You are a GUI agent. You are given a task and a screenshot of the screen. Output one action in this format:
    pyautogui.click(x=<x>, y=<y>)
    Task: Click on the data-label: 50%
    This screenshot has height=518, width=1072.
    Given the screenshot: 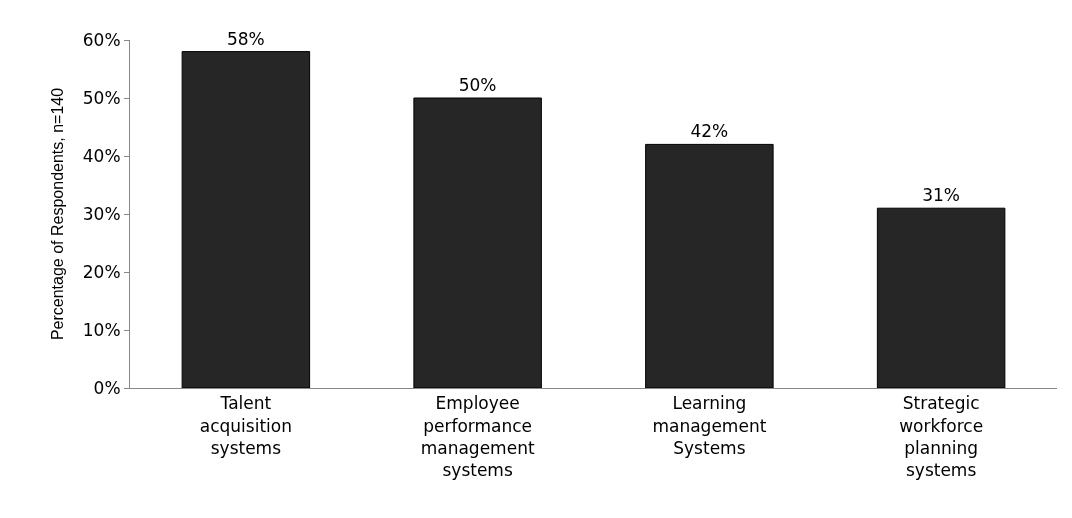 What is the action you would take?
    pyautogui.click(x=477, y=85)
    